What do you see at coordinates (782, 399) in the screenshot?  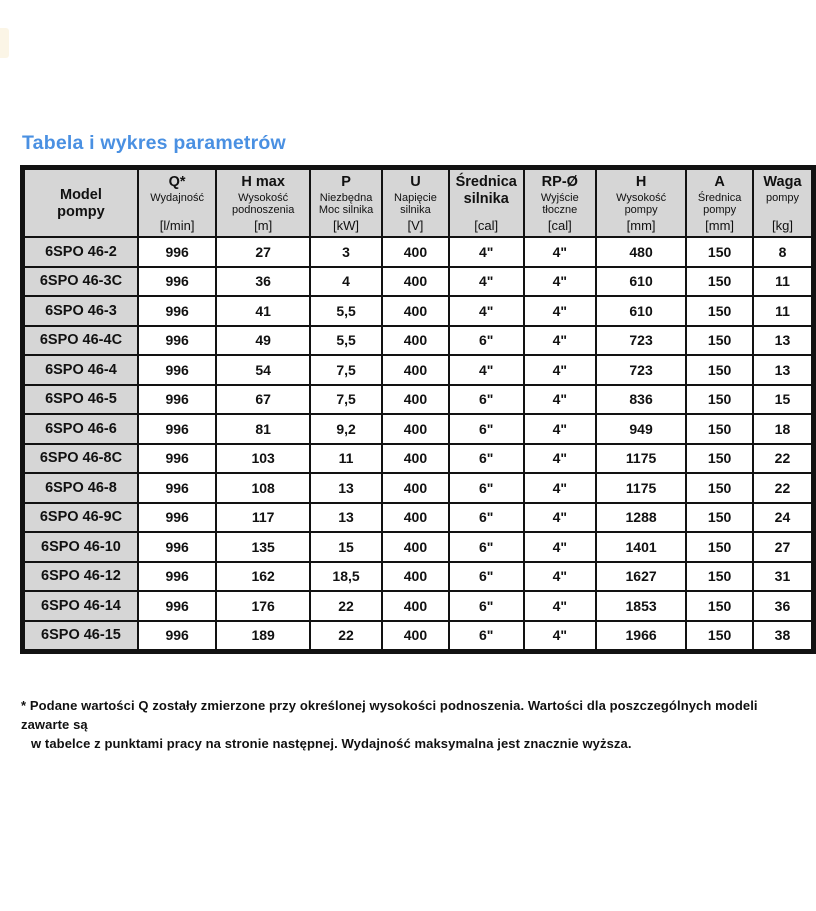 I see `cell-waga: 15` at bounding box center [782, 399].